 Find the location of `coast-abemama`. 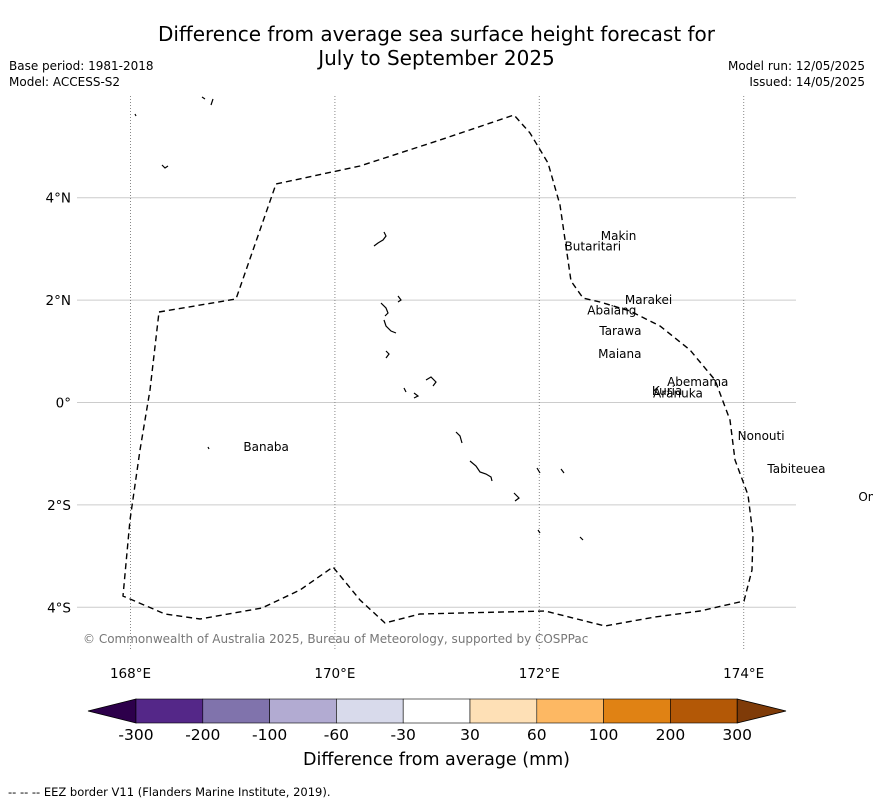

coast-abemama is located at coordinates (431, 381).